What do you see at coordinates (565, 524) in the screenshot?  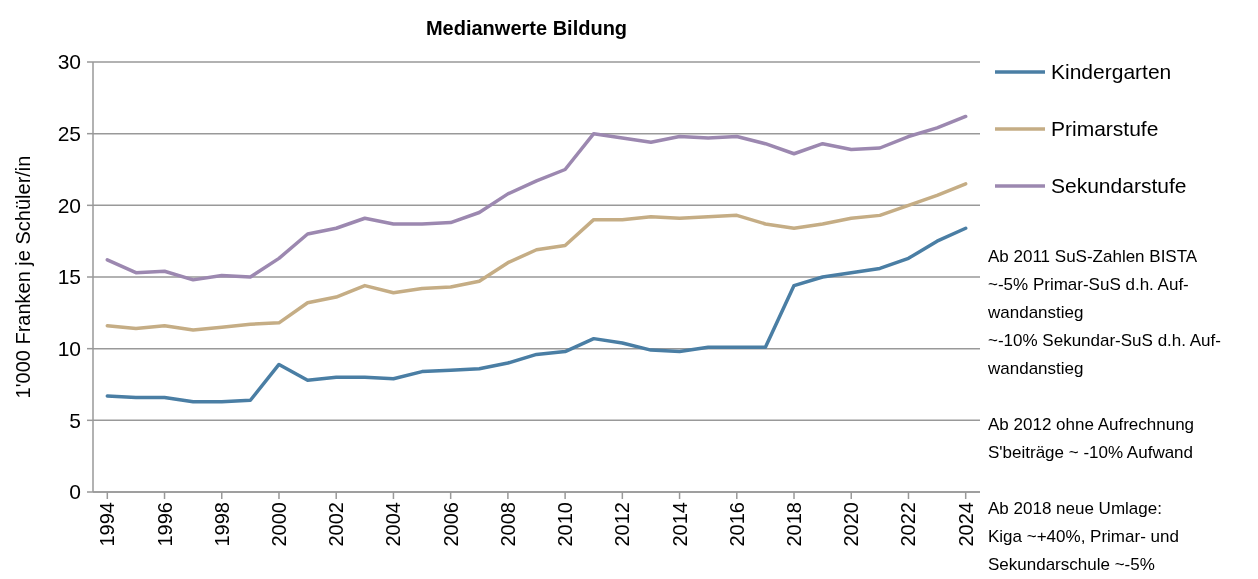 I see `x-tick-label: 2010` at bounding box center [565, 524].